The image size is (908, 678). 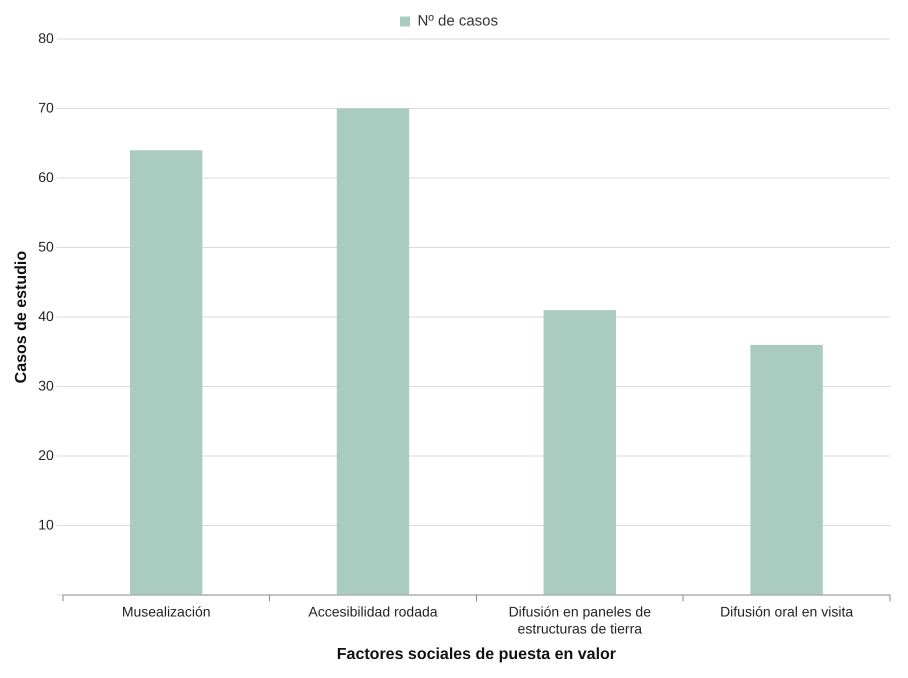 I want to click on y-tick-label: 30, so click(x=46, y=385).